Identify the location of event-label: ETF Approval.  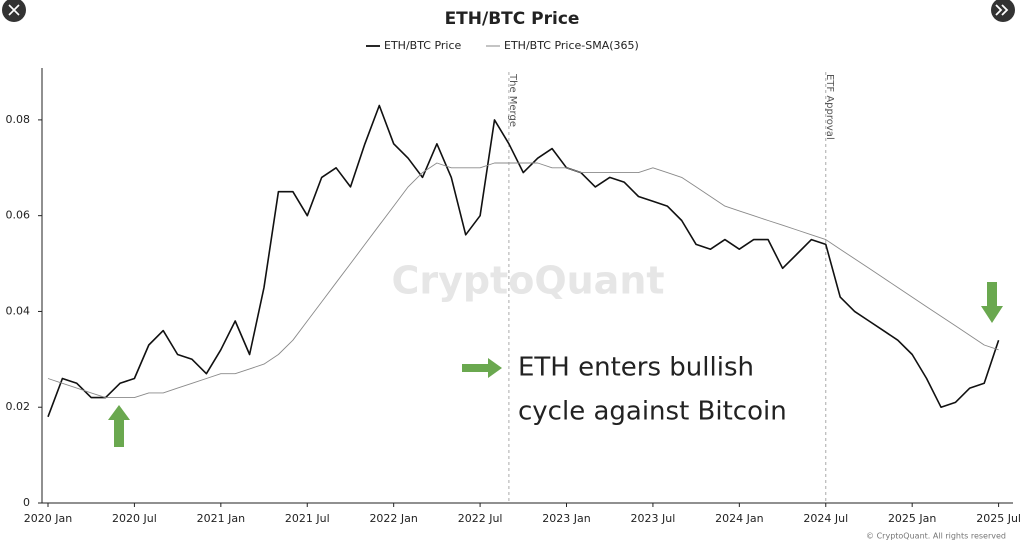
(829, 107).